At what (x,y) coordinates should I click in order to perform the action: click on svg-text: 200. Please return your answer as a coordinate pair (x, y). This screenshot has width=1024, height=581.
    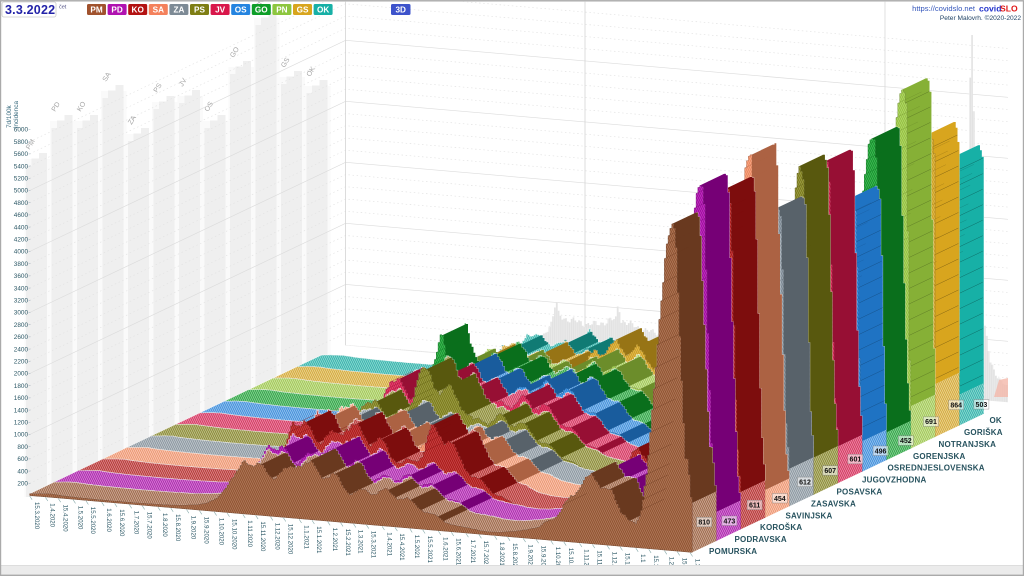
    Looking at the image, I should click on (22, 484).